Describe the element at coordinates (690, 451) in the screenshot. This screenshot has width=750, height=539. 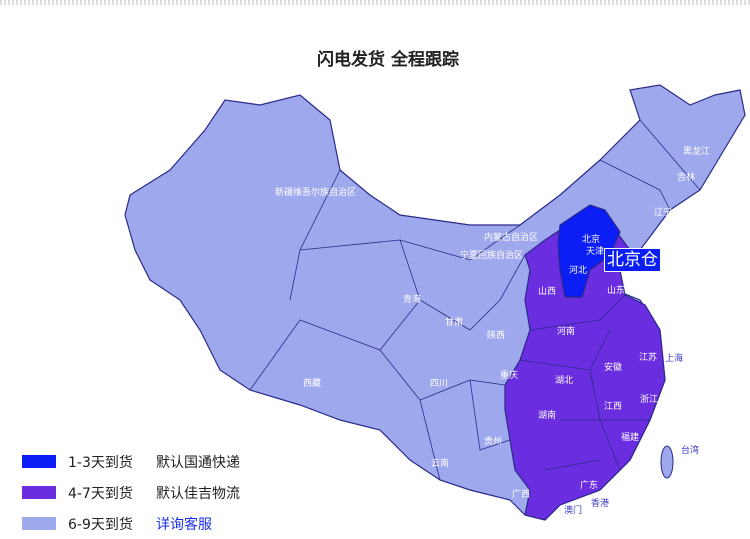
I see `label-taiwan: 台湾` at that location.